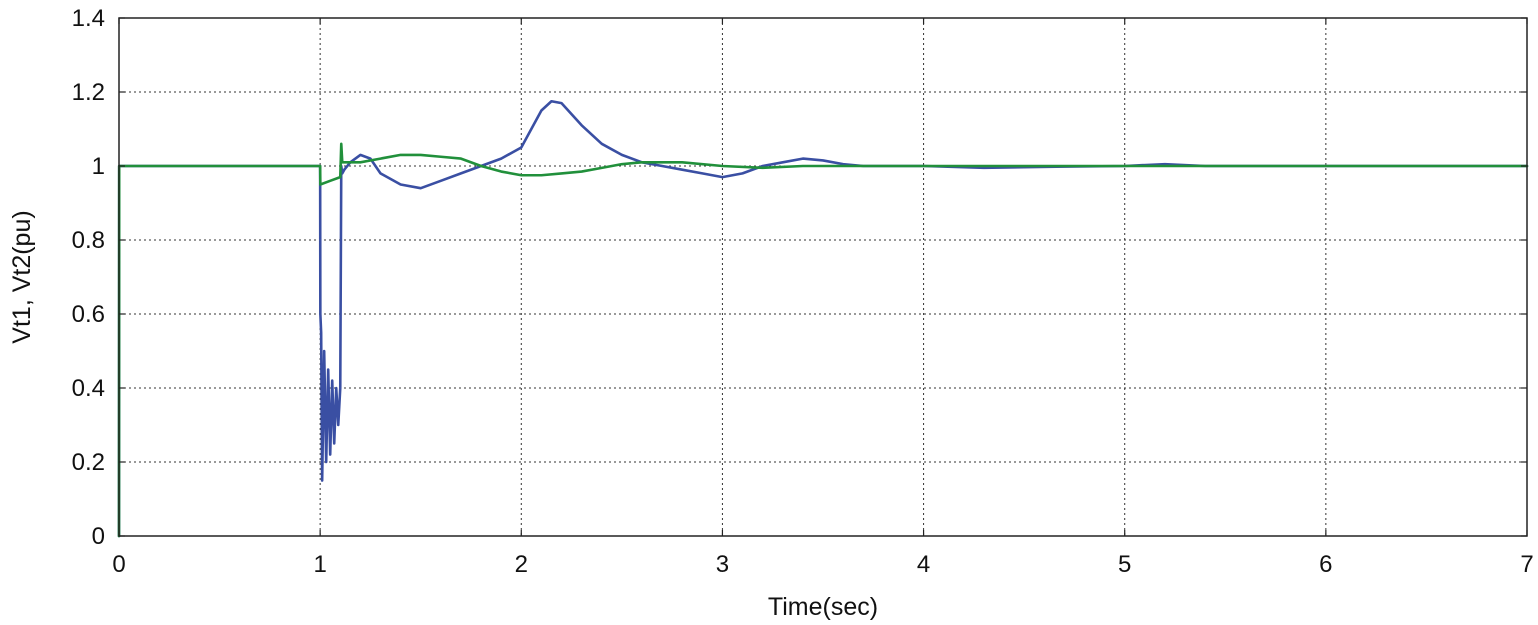  I want to click on y-tick-label: 0.4, so click(88, 388).